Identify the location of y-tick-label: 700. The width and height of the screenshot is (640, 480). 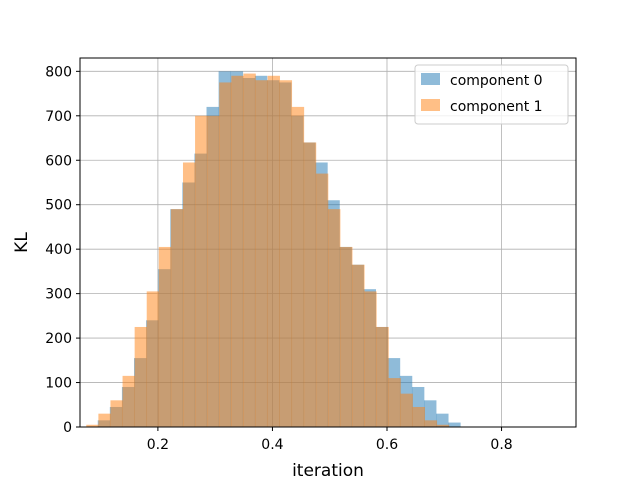
(58, 117).